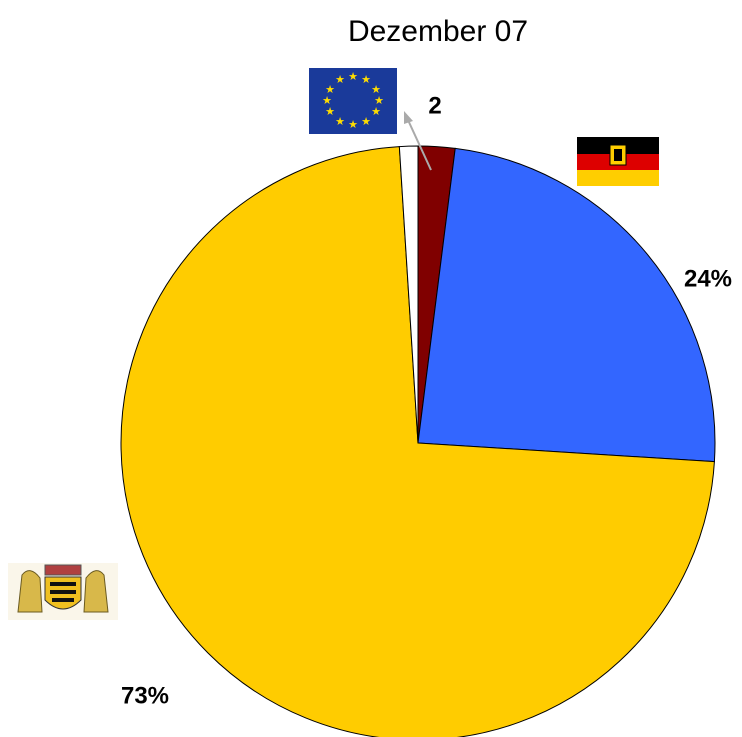 This screenshot has width=742, height=737. Describe the element at coordinates (434, 105) in the screenshot. I see `data-label: 2` at that location.